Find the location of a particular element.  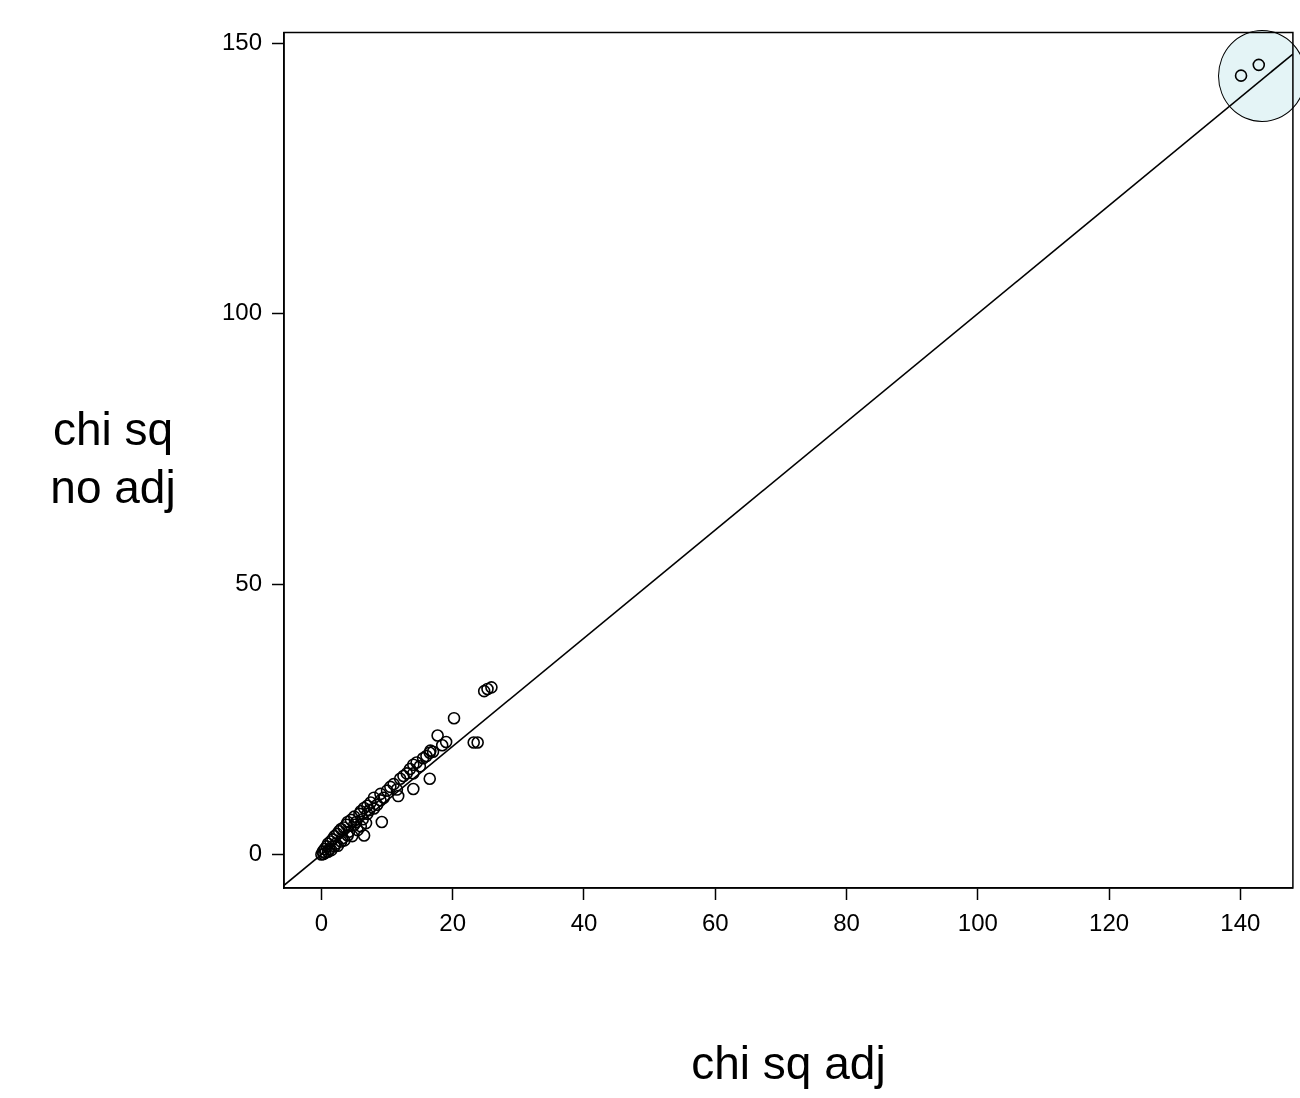

y-tick-label: 50 is located at coordinates (248, 582).